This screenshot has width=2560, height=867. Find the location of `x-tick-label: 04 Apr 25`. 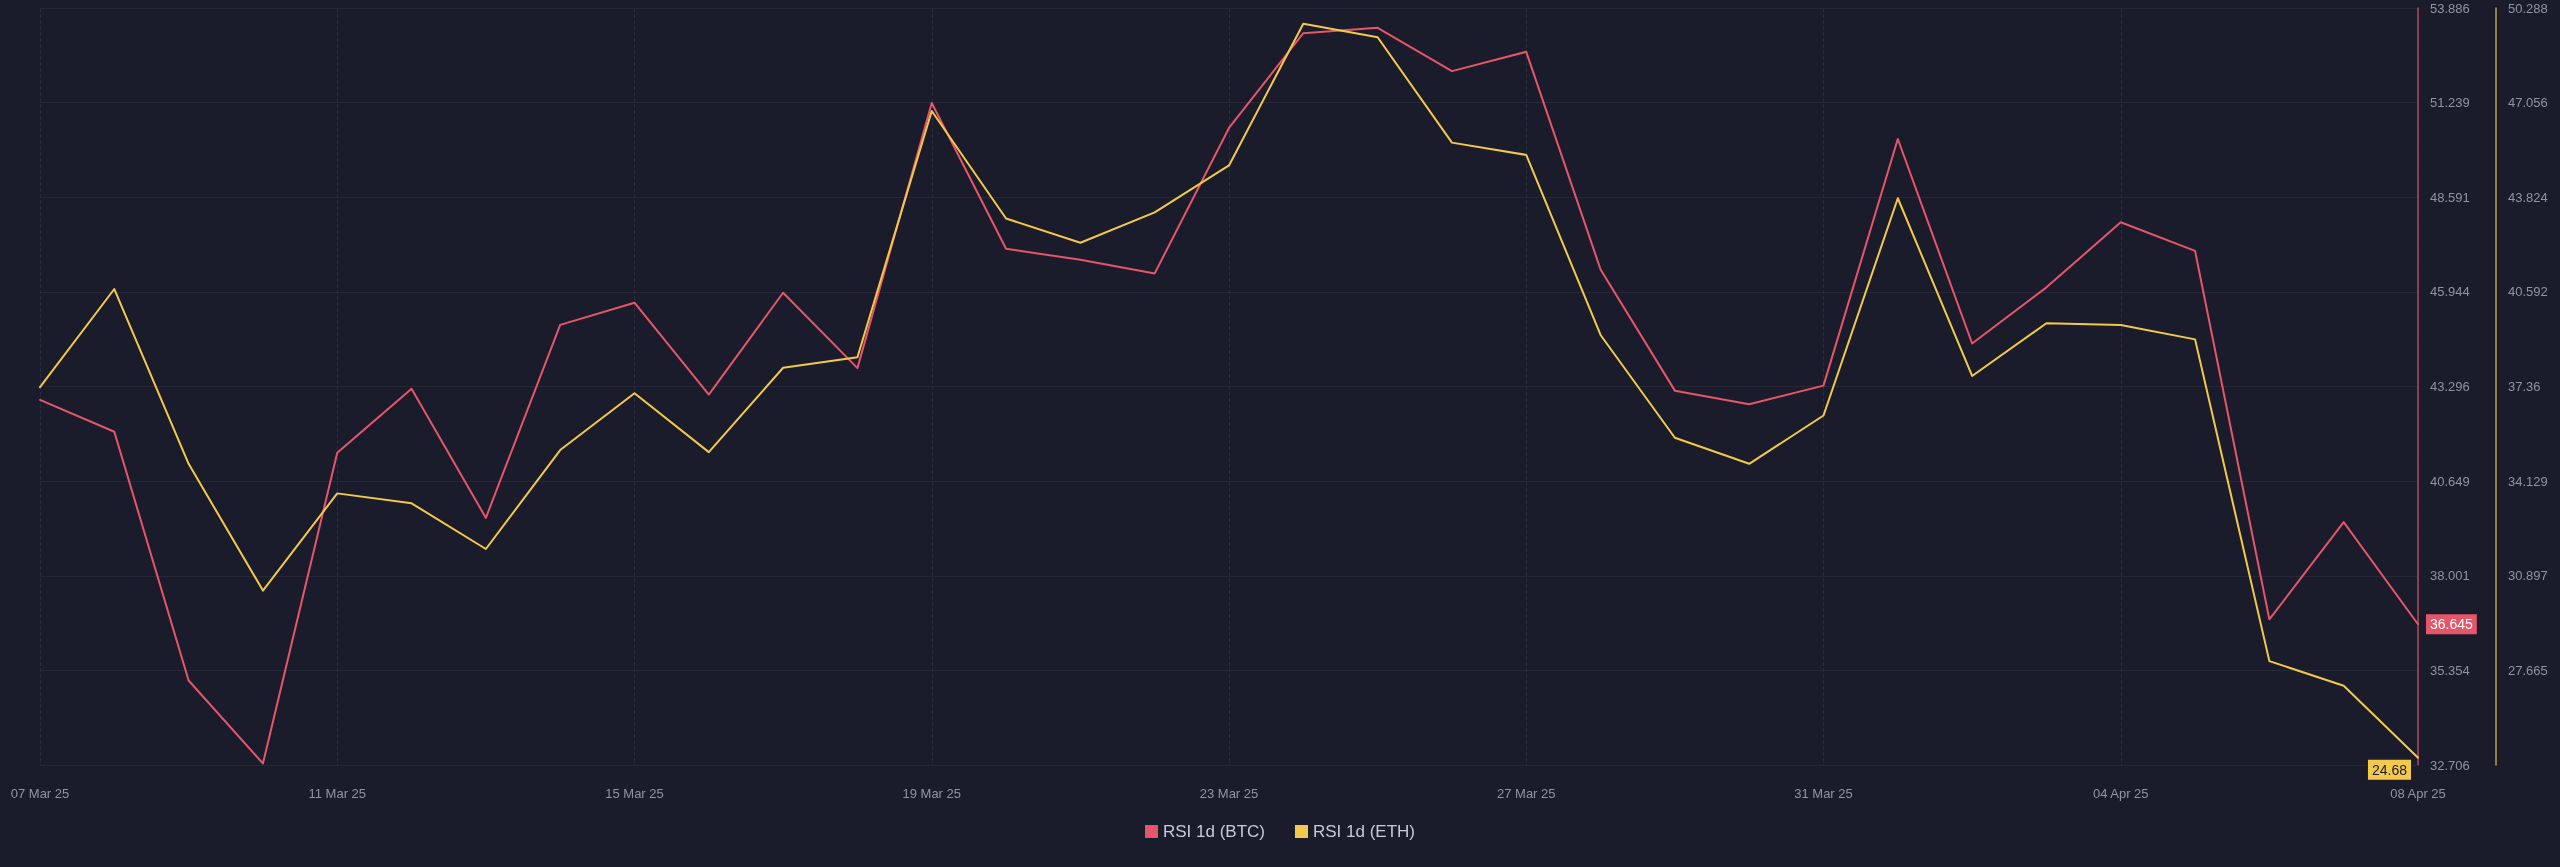

x-tick-label: 04 Apr 25 is located at coordinates (2120, 793).